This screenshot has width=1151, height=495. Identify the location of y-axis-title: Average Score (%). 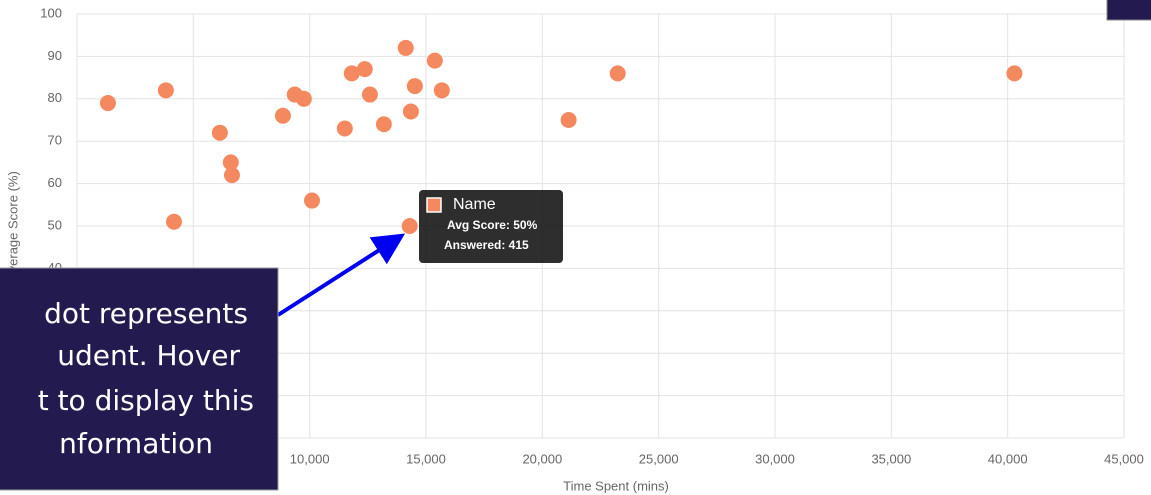
(12, 226).